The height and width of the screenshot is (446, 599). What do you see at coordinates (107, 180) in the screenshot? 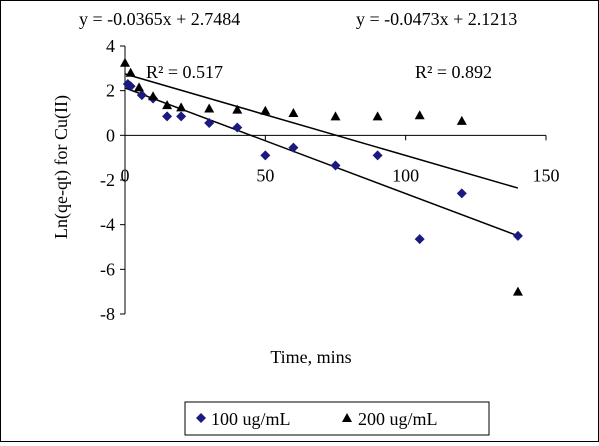
I see `y-tick-label: -2` at bounding box center [107, 180].